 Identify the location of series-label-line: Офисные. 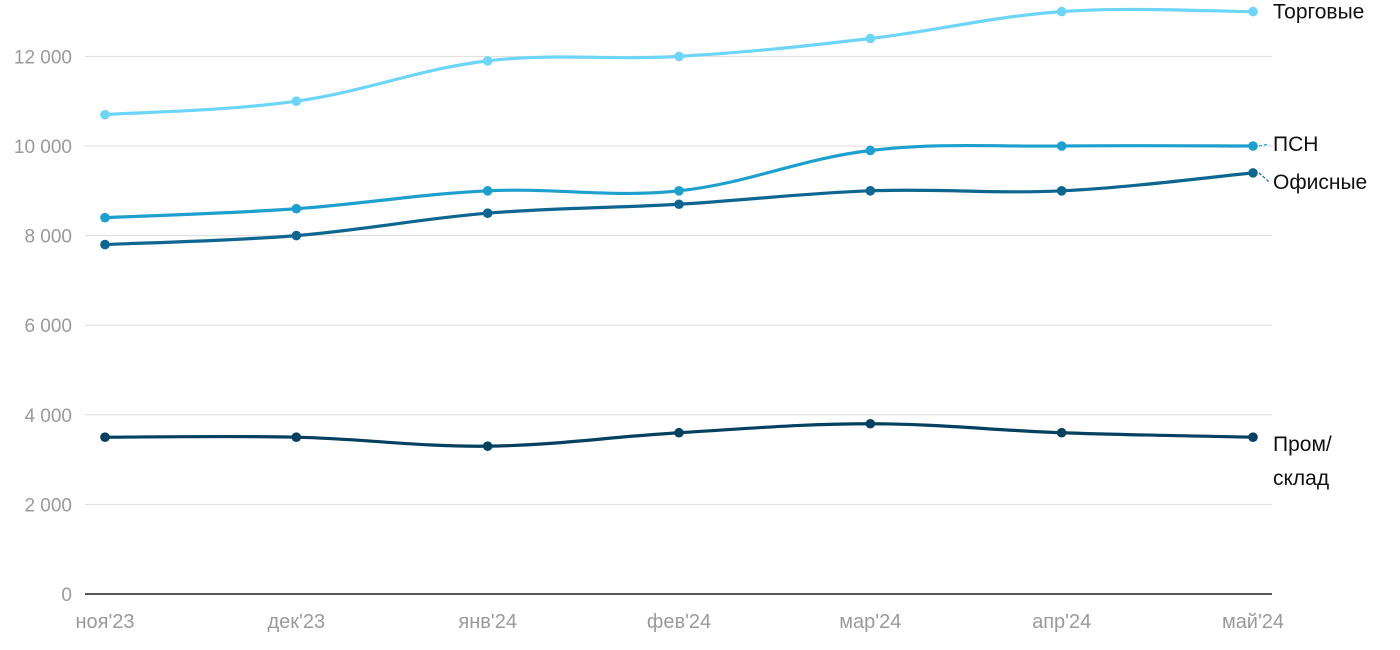
(1320, 182).